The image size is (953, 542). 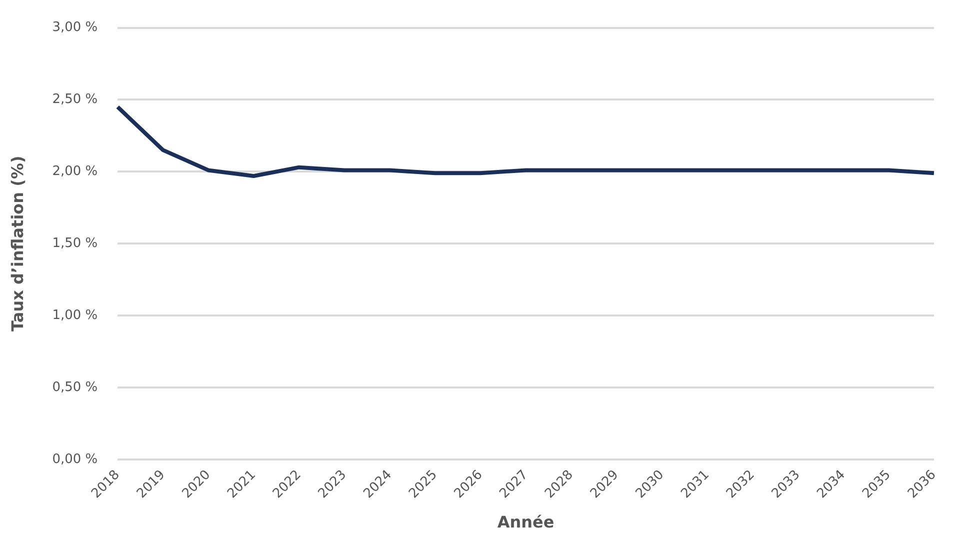 I want to click on x-axis-title: Année, so click(x=525, y=522).